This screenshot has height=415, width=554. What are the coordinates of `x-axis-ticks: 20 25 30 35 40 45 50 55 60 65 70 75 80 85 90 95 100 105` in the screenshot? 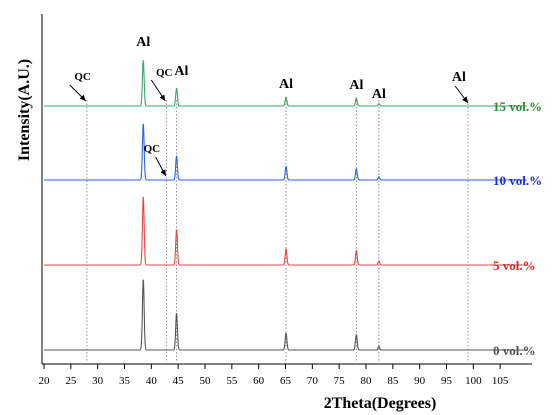 It's located at (274, 375).